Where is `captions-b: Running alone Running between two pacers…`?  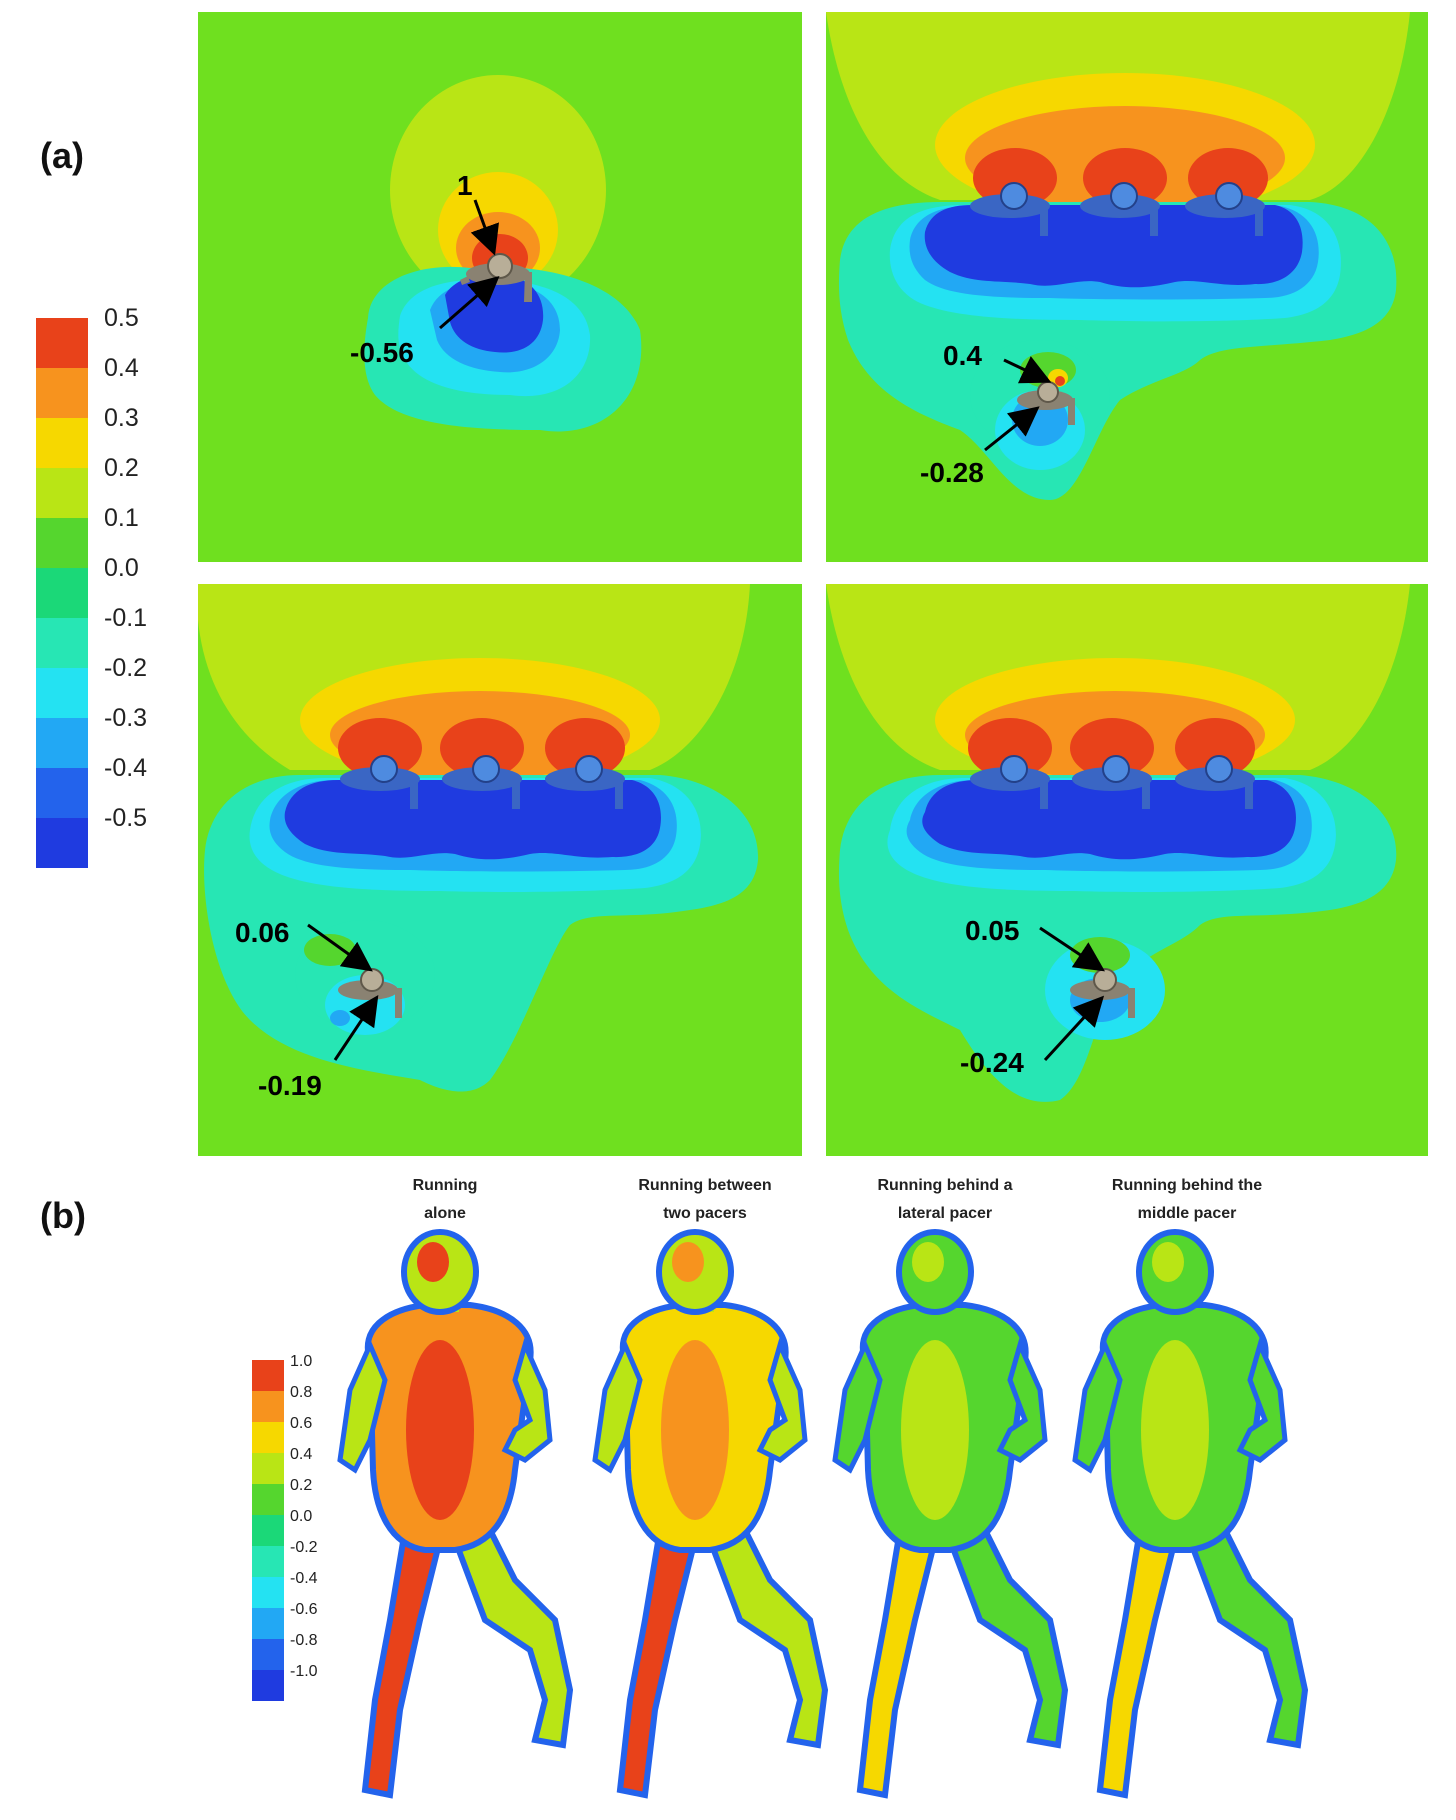
captions-b: Running alone Running between two pacers… is located at coordinates (838, 1199).